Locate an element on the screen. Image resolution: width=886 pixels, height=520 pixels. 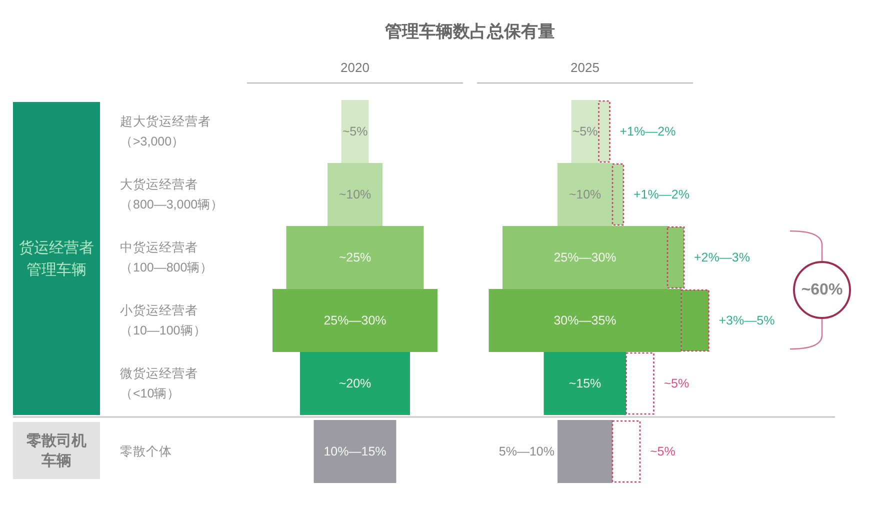
data-label: 5%—10% is located at coordinates (526, 451).